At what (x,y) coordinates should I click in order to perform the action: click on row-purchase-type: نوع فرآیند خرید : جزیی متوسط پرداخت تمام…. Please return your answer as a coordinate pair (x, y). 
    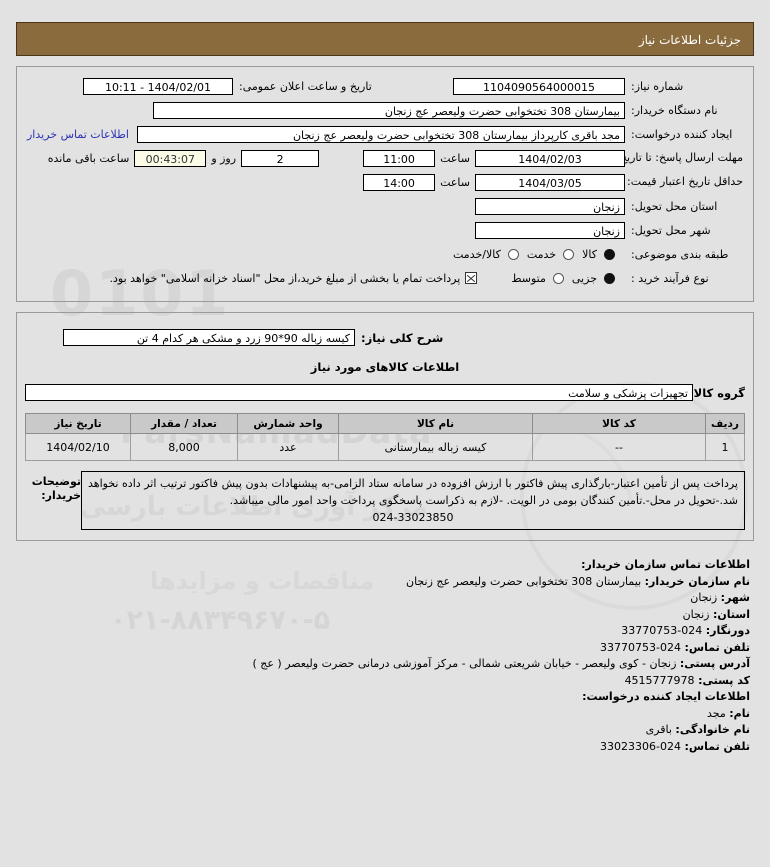
    Looking at the image, I should click on (385, 278).